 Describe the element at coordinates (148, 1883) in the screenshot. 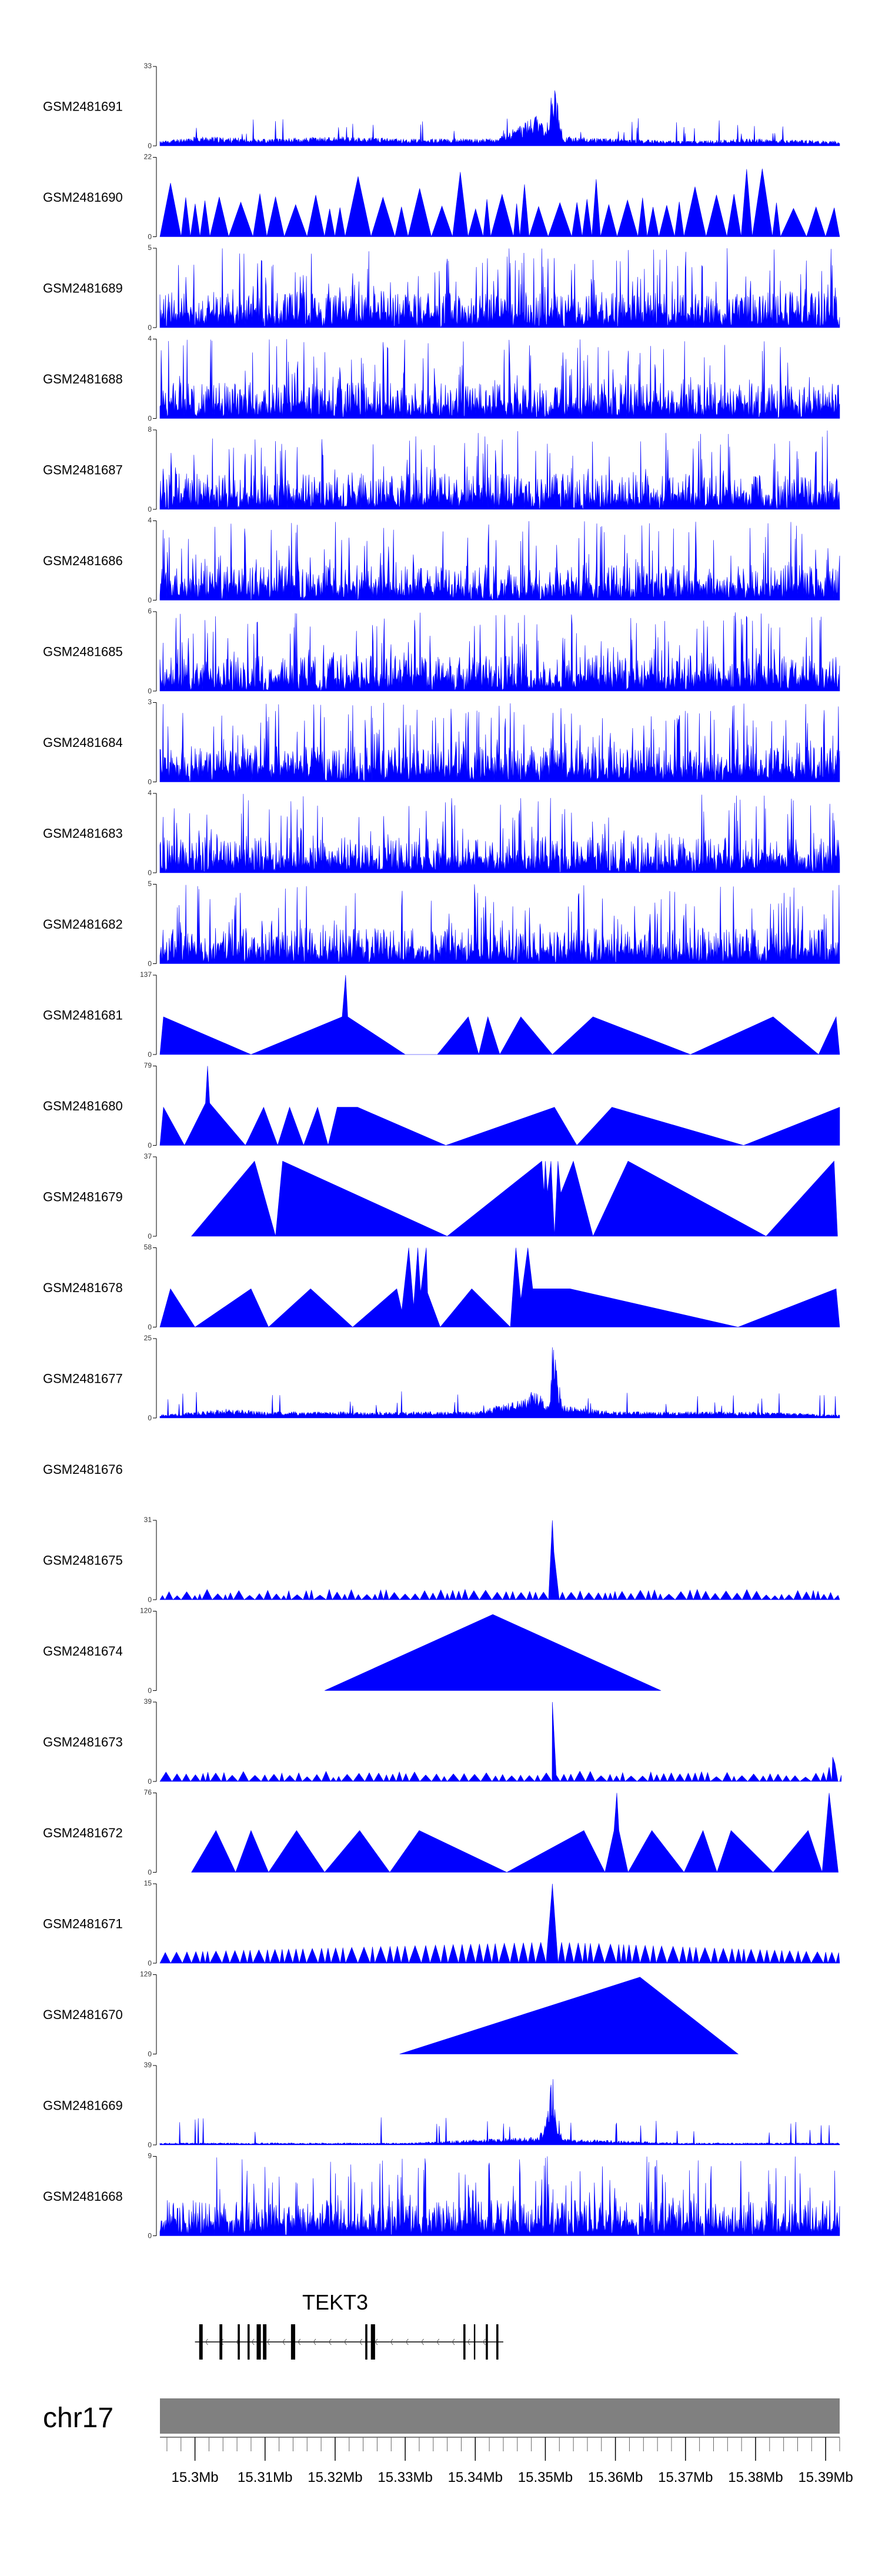

I see `y-max-label: 15` at that location.